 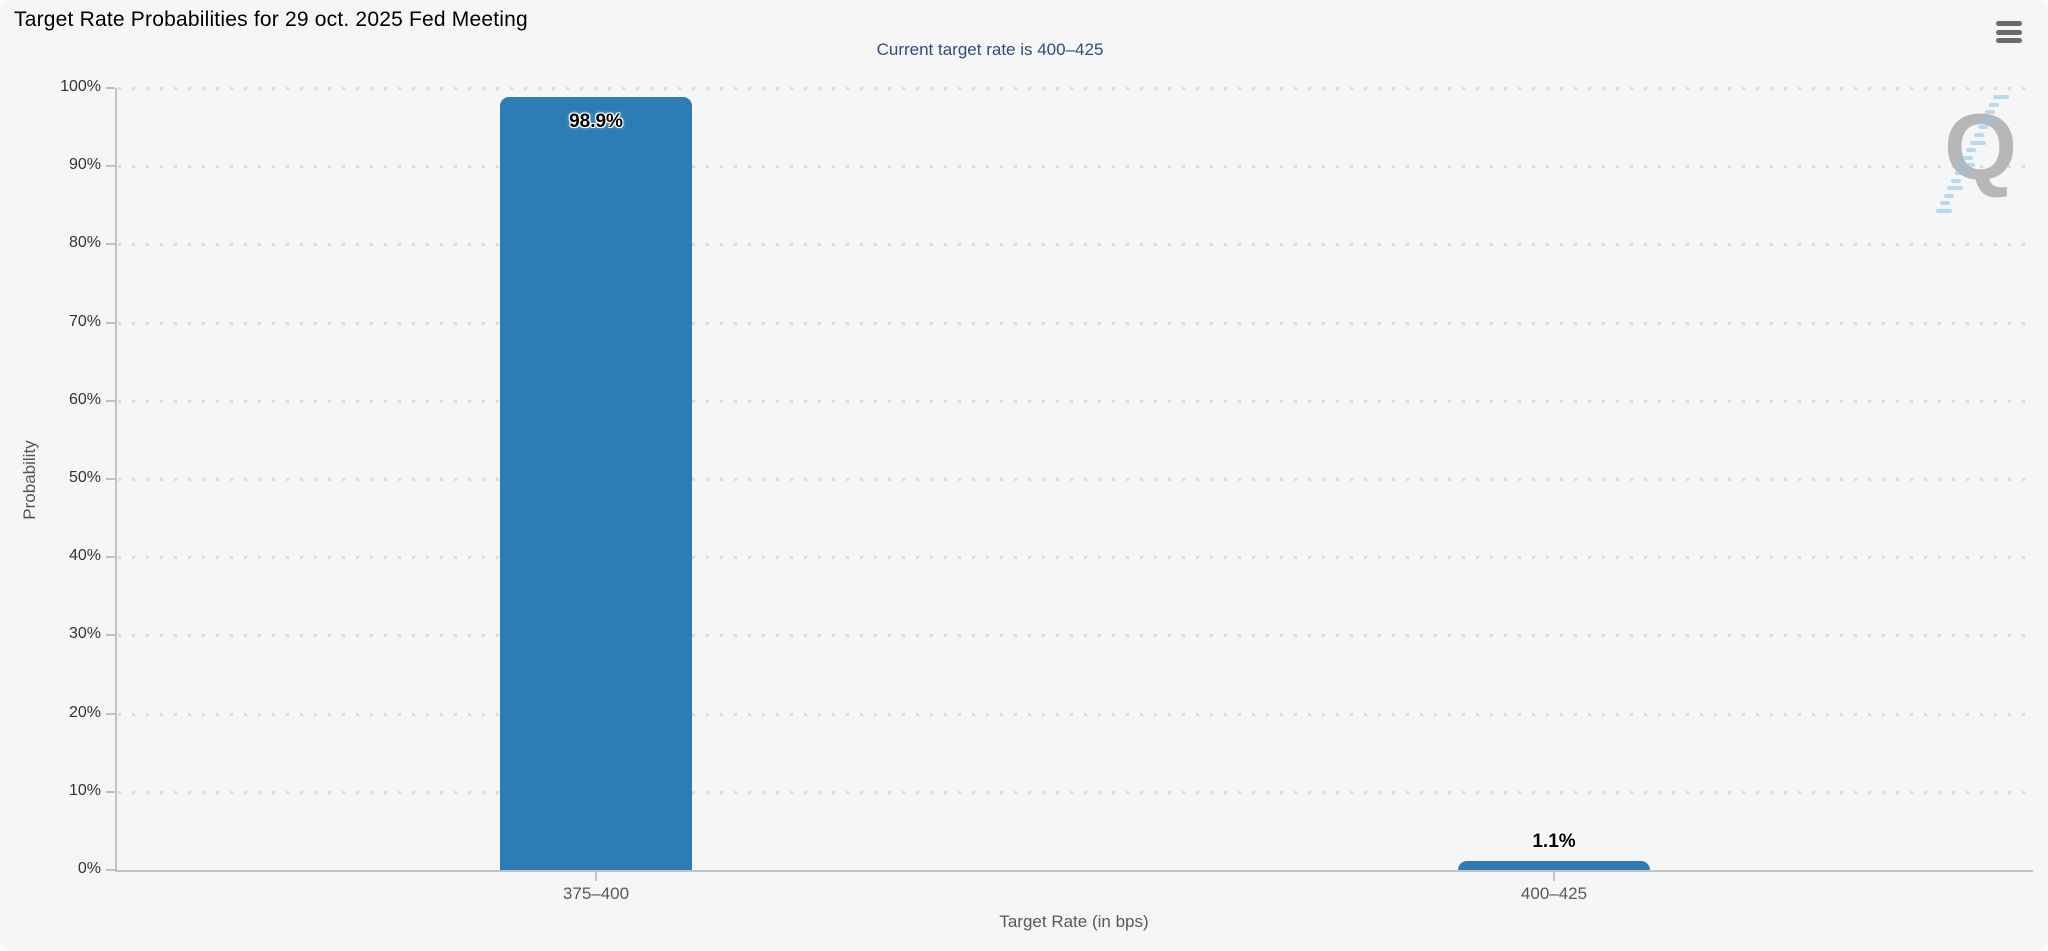 I want to click on y-tick-label: 70%, so click(x=84, y=321).